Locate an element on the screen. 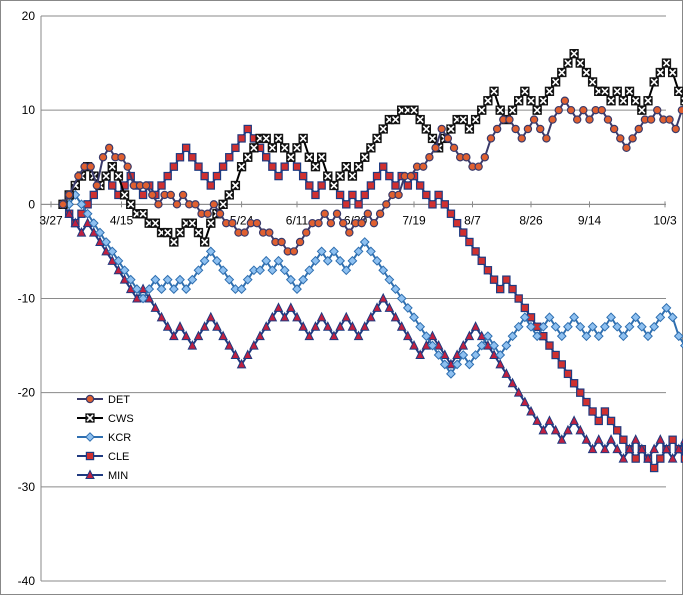 This screenshot has height=596, width=683. legend-label: CLE is located at coordinates (118, 457).